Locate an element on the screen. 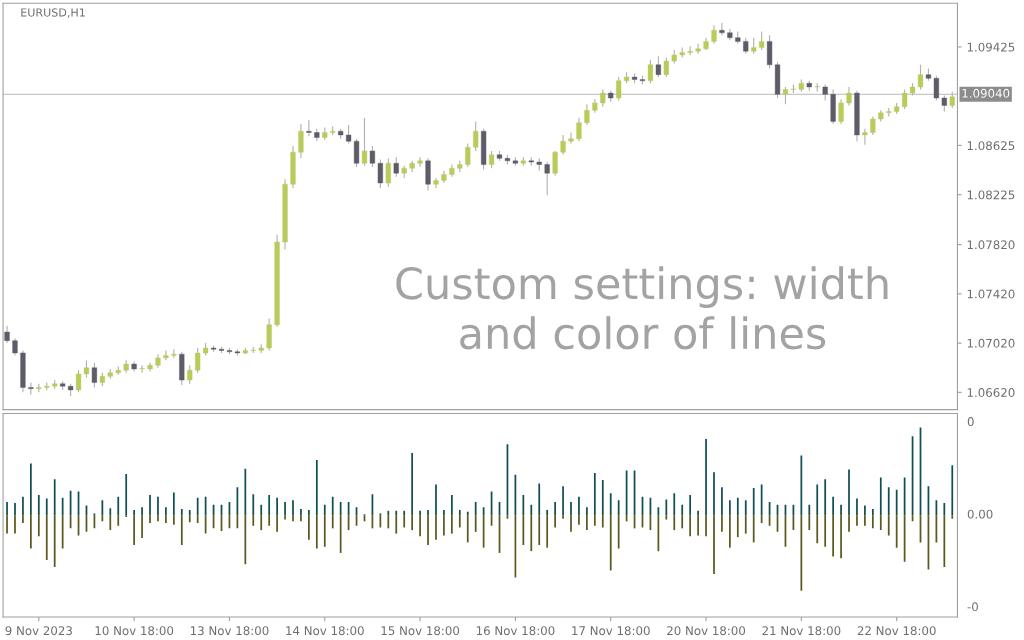 This screenshot has width=1024, height=640. y-tick-label: 1.08225 is located at coordinates (991, 195).